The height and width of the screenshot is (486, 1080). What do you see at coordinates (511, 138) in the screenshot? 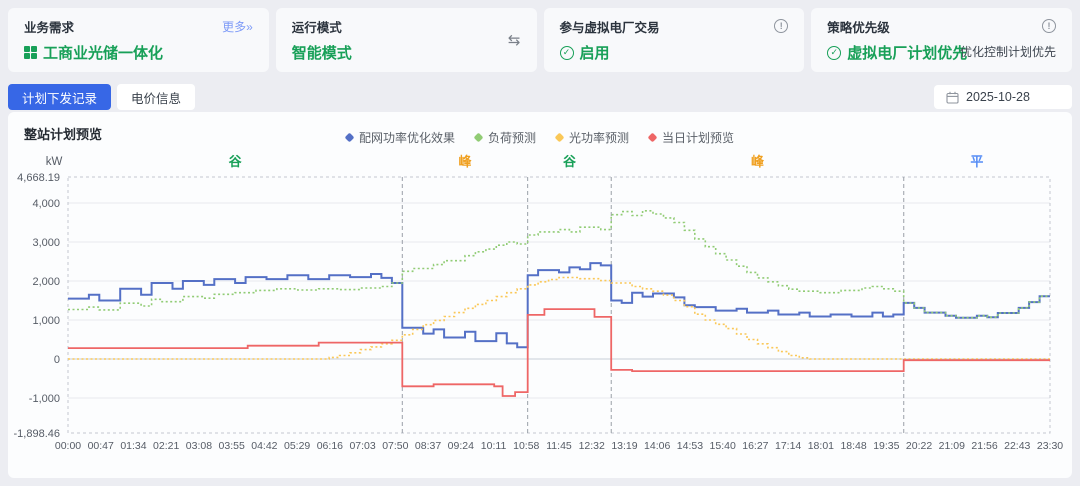
I see `legend-label: 负荷预测` at bounding box center [511, 138].